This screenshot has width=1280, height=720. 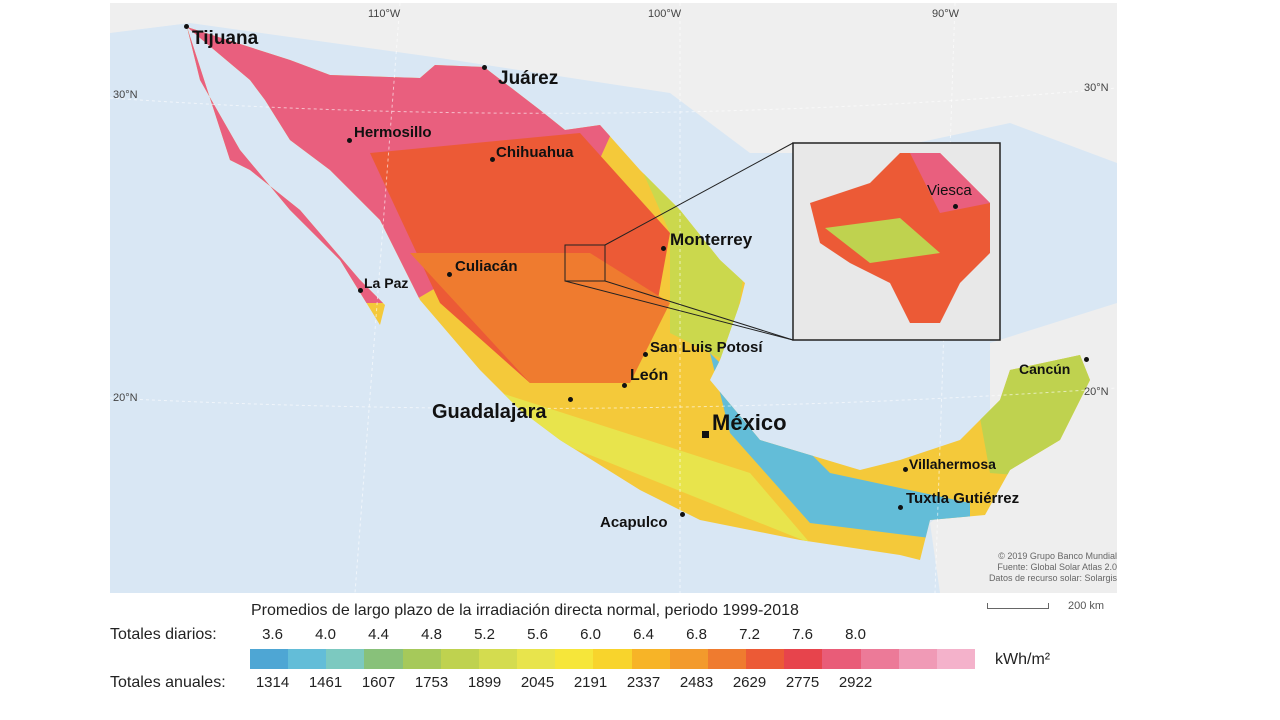 I want to click on daily-tick: 5.6, so click(x=537, y=634).